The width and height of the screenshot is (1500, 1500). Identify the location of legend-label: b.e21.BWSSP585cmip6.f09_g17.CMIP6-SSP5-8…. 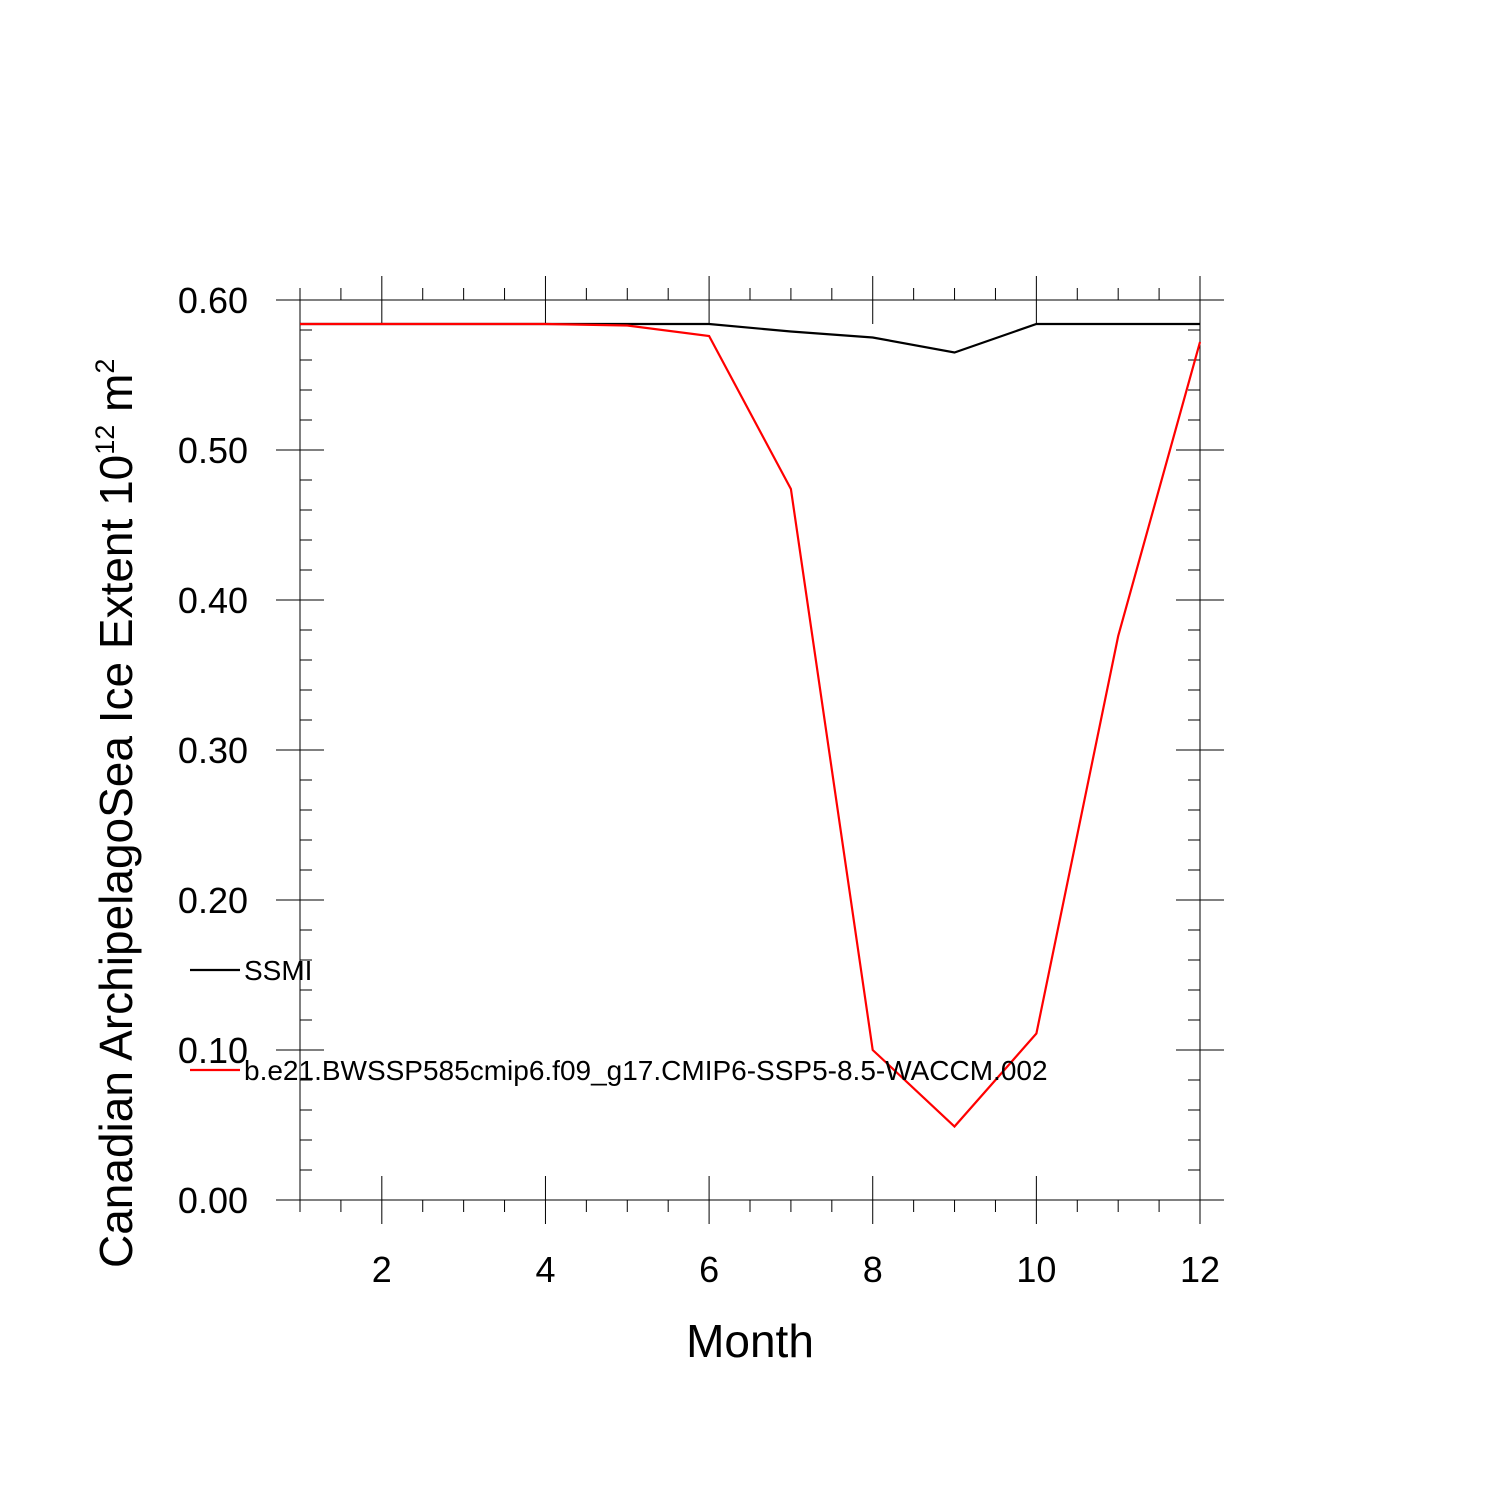
(646, 1070).